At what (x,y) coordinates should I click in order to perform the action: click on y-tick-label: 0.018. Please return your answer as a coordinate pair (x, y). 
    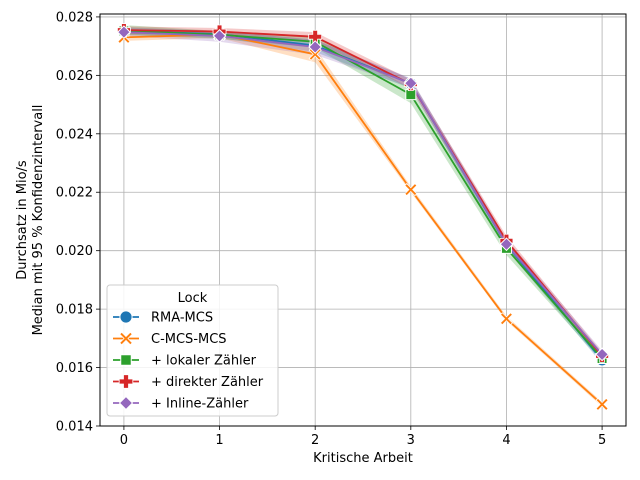
    Looking at the image, I should click on (74, 310).